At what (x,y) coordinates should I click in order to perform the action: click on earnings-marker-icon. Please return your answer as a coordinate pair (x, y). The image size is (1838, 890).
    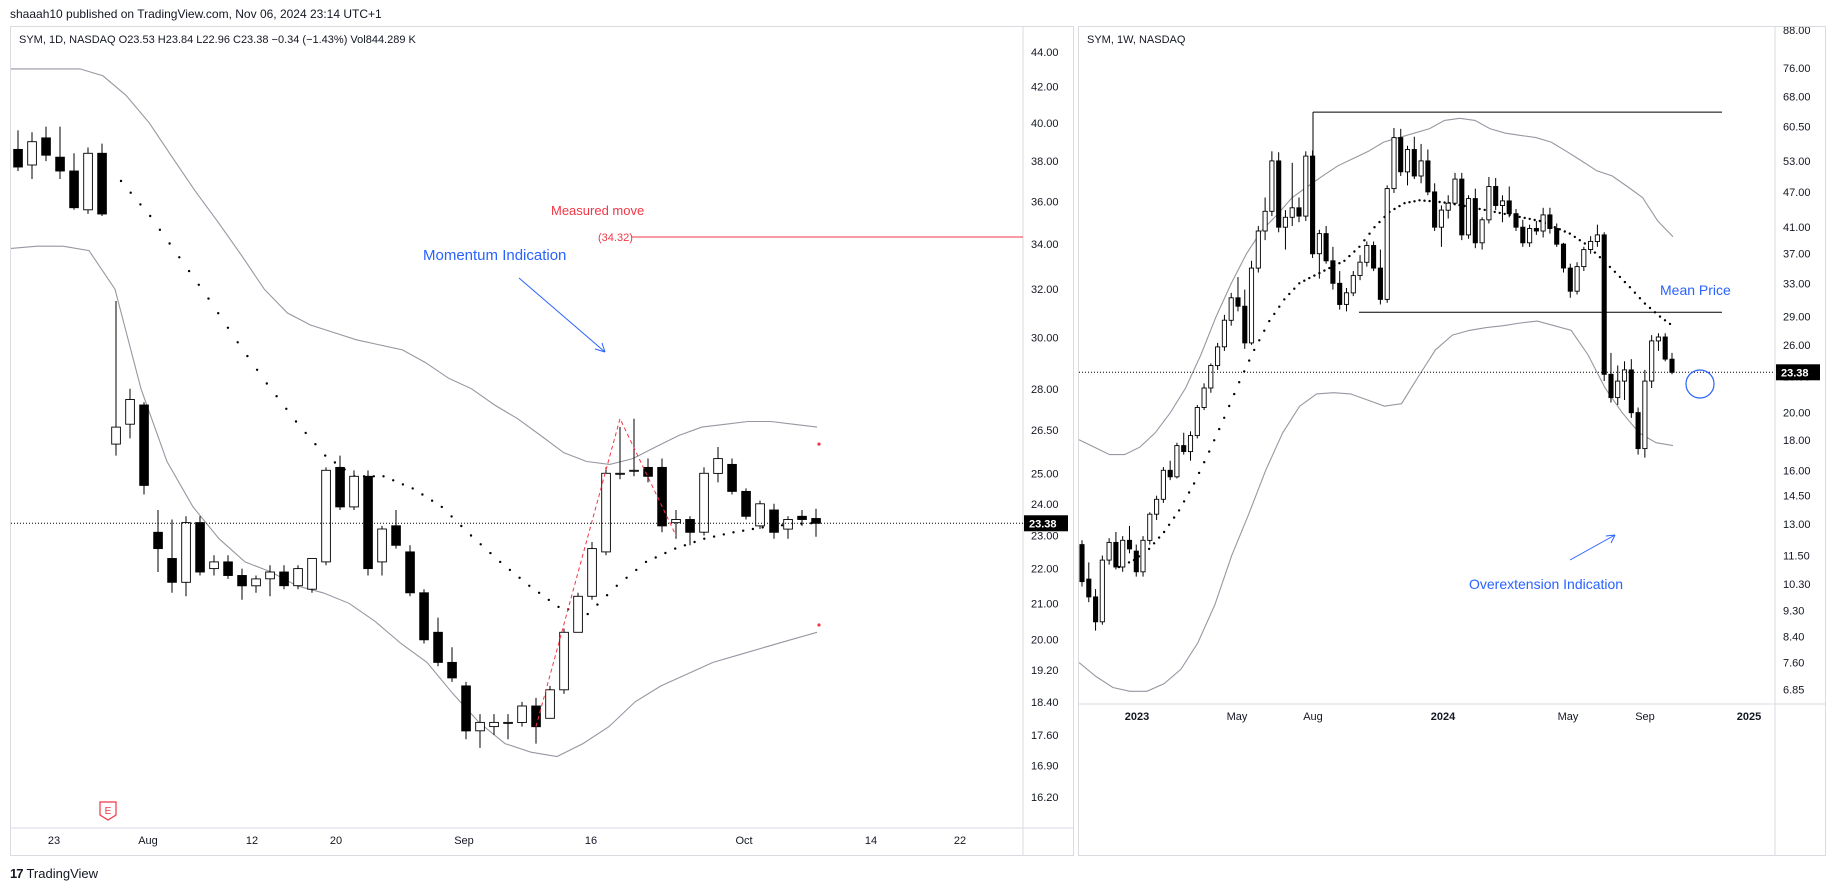
    Looking at the image, I should click on (108, 811).